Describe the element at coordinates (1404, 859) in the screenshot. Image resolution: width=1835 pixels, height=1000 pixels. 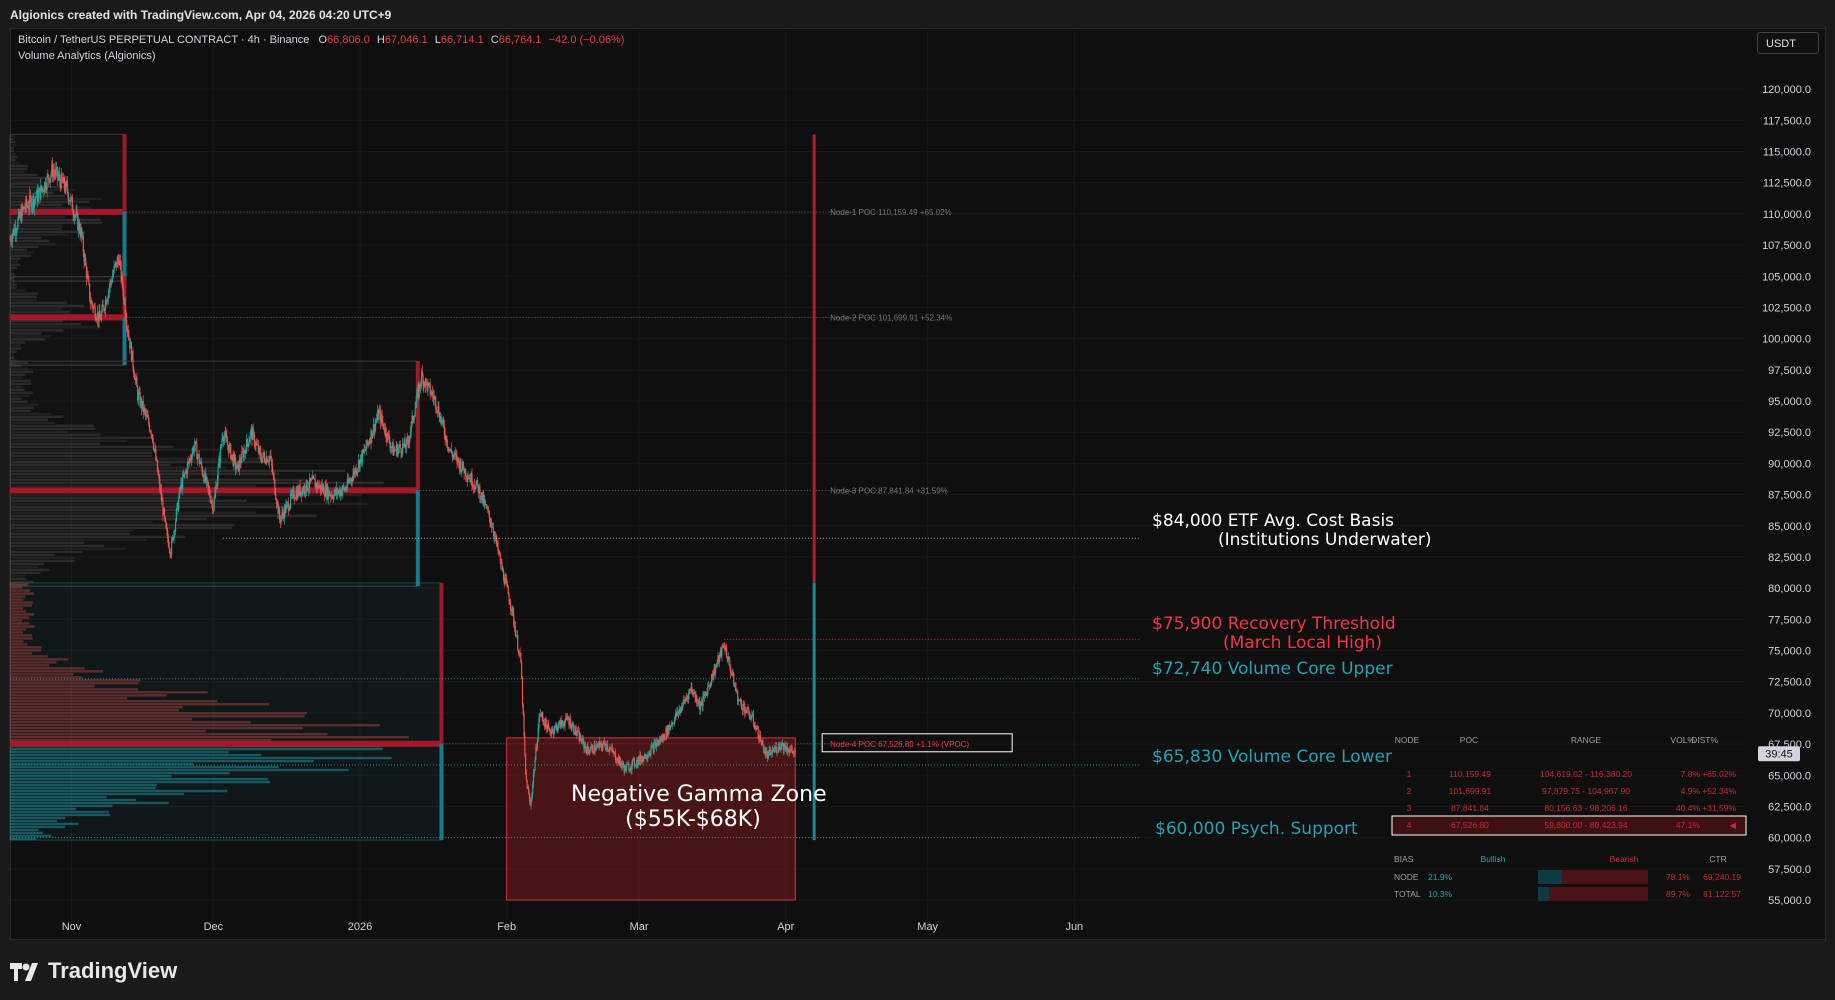
I see `bias-label: BIAS` at that location.